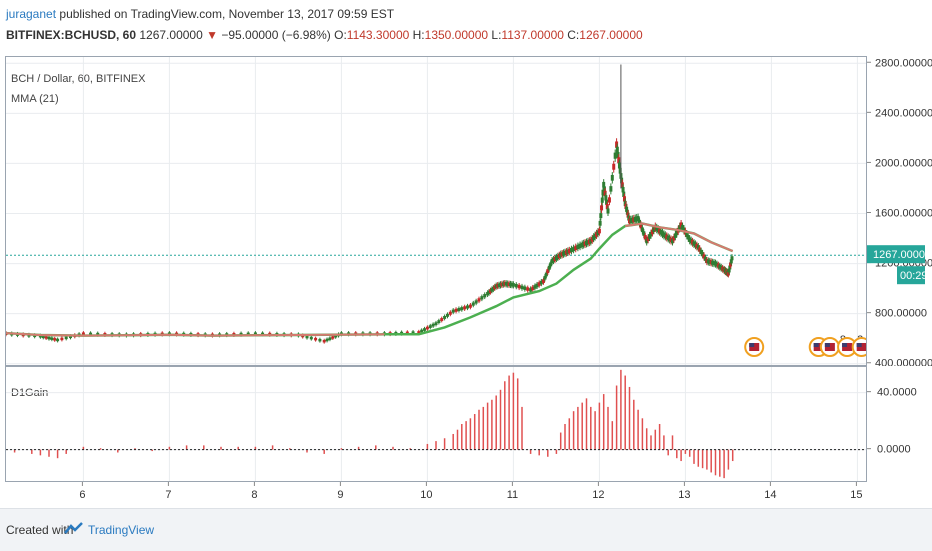 This screenshot has width=932, height=551. Describe the element at coordinates (31, 14) in the screenshot. I see `author-link: juraganet` at that location.